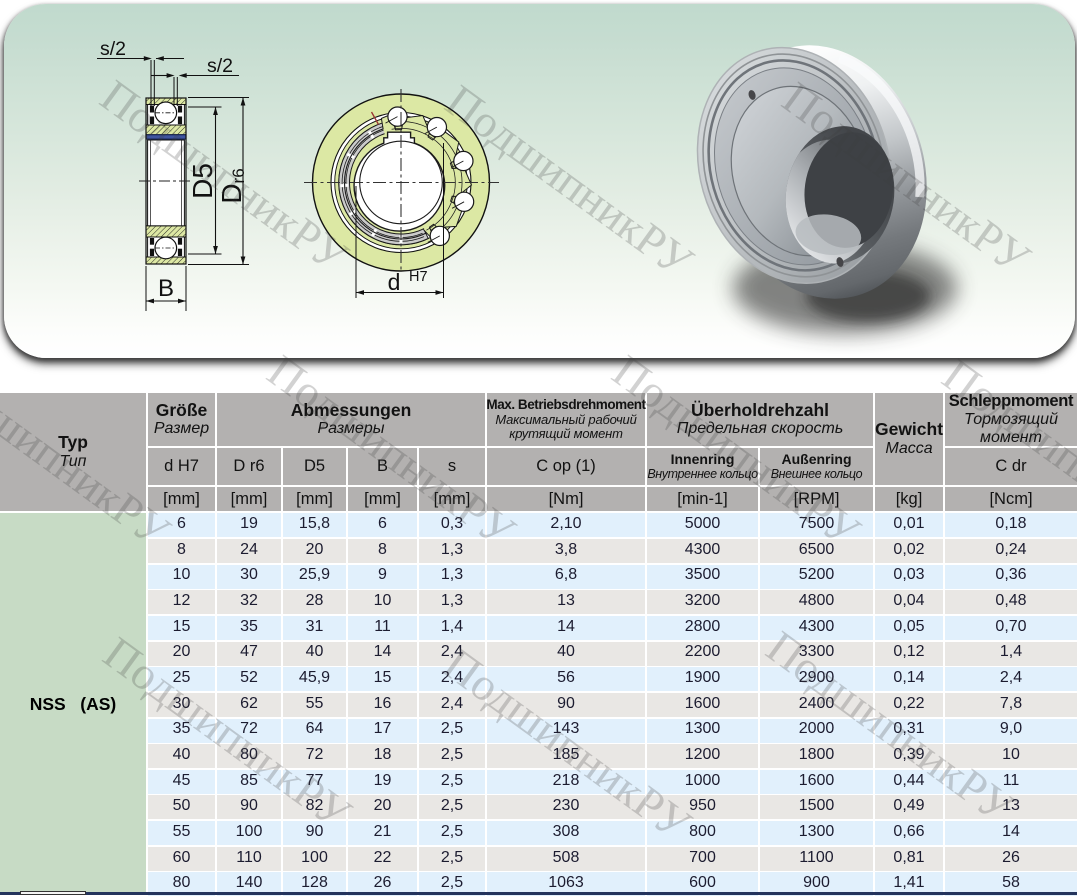 The image size is (1077, 896). I want to click on svg-text: H7, so click(418, 277).